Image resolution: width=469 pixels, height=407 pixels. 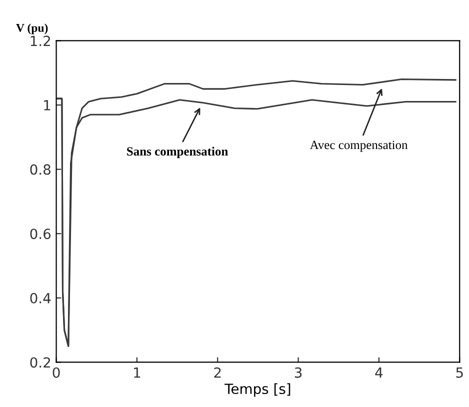 What do you see at coordinates (257, 390) in the screenshot?
I see `x-axis-title: Temps [s]` at bounding box center [257, 390].